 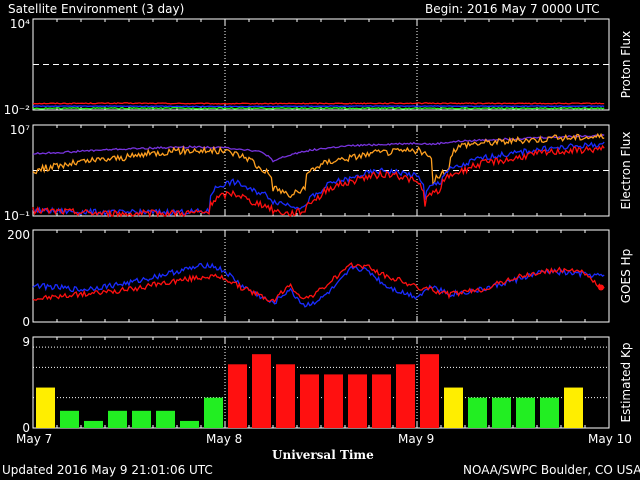 I want to click on x-tick-may8: May 8, so click(x=224, y=439).